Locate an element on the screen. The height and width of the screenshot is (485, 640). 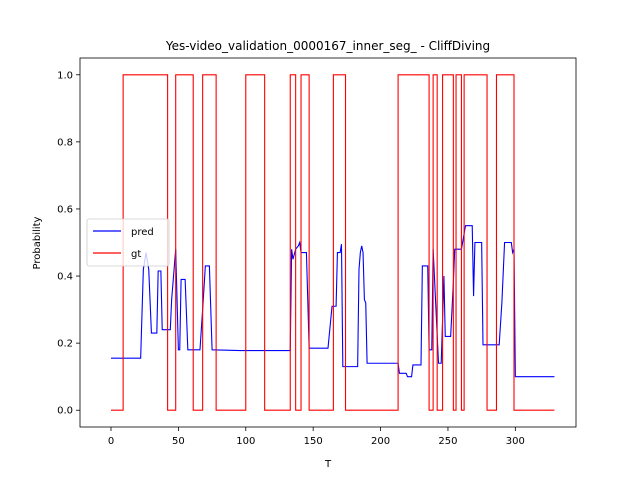
y-tick-label: 0.8 is located at coordinates (65, 142).